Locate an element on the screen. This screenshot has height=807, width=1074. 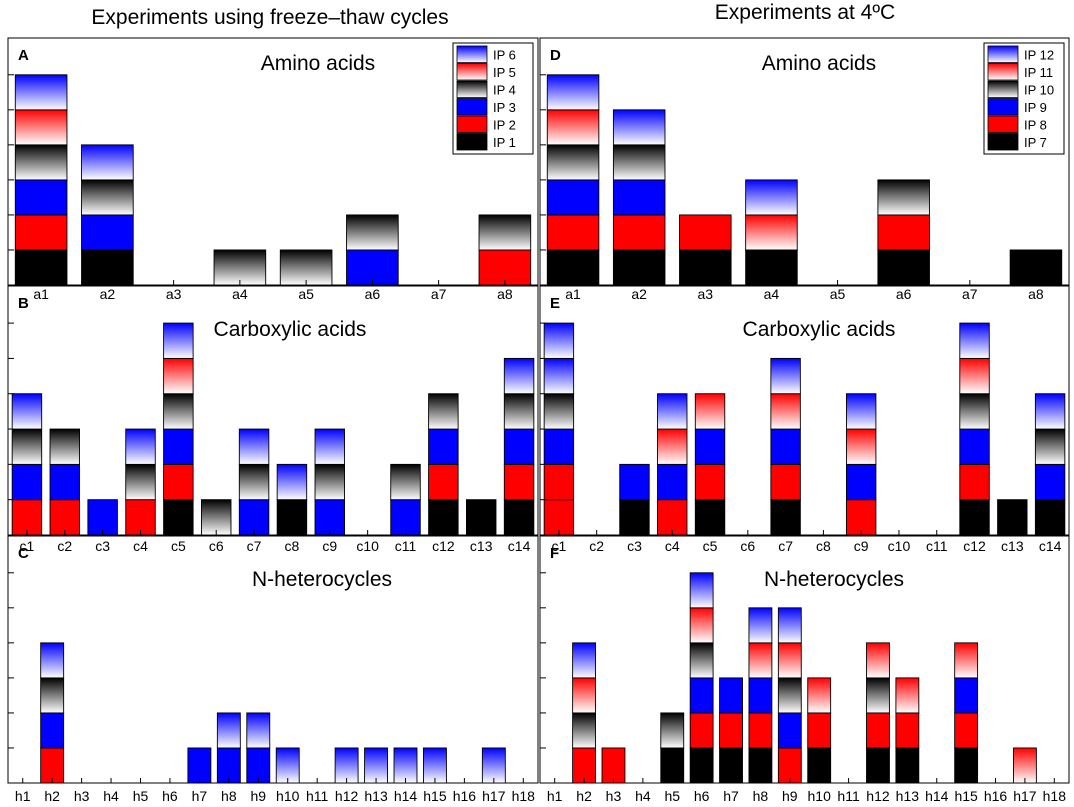
legend-label: IP 6 is located at coordinates (504, 55).